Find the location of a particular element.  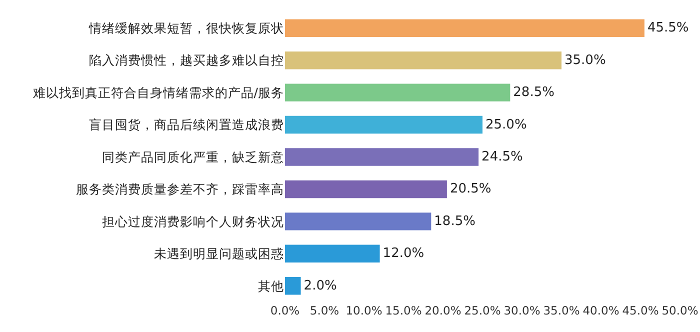

x-tick-label: 45.0% is located at coordinates (640, 311).